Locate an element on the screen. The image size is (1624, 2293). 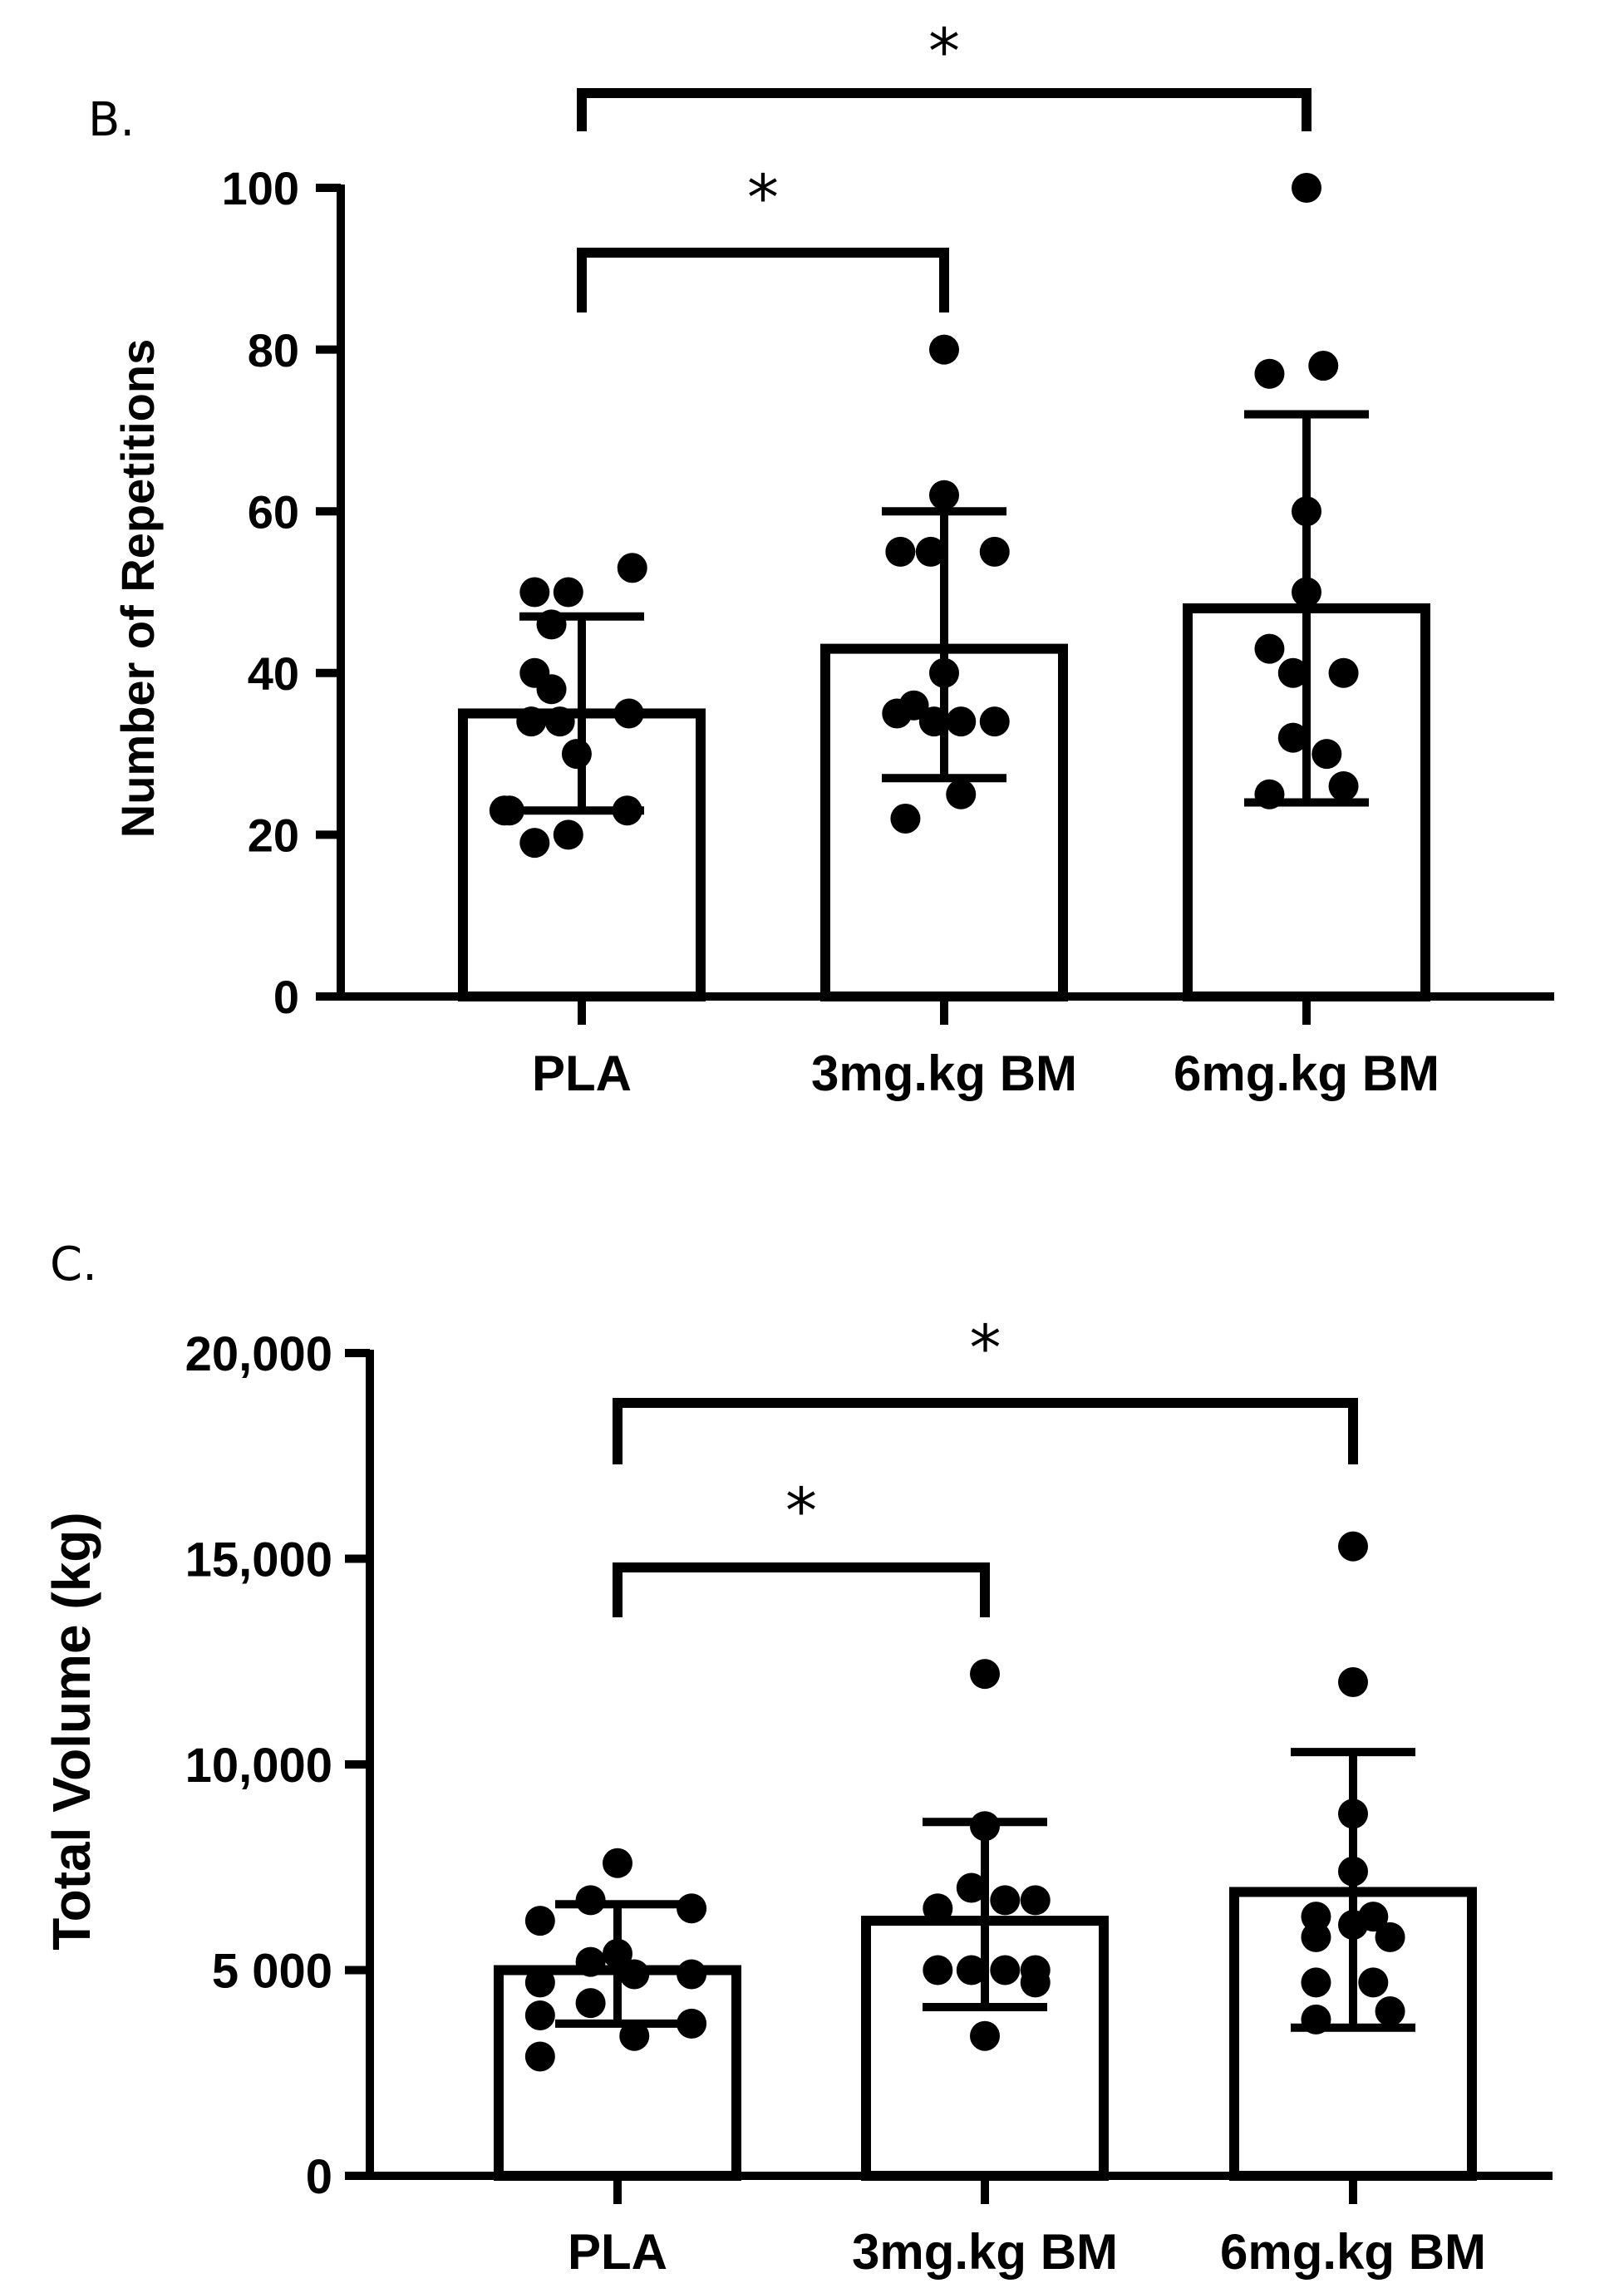
y-tick-label: 15,000 is located at coordinates (258, 1560).